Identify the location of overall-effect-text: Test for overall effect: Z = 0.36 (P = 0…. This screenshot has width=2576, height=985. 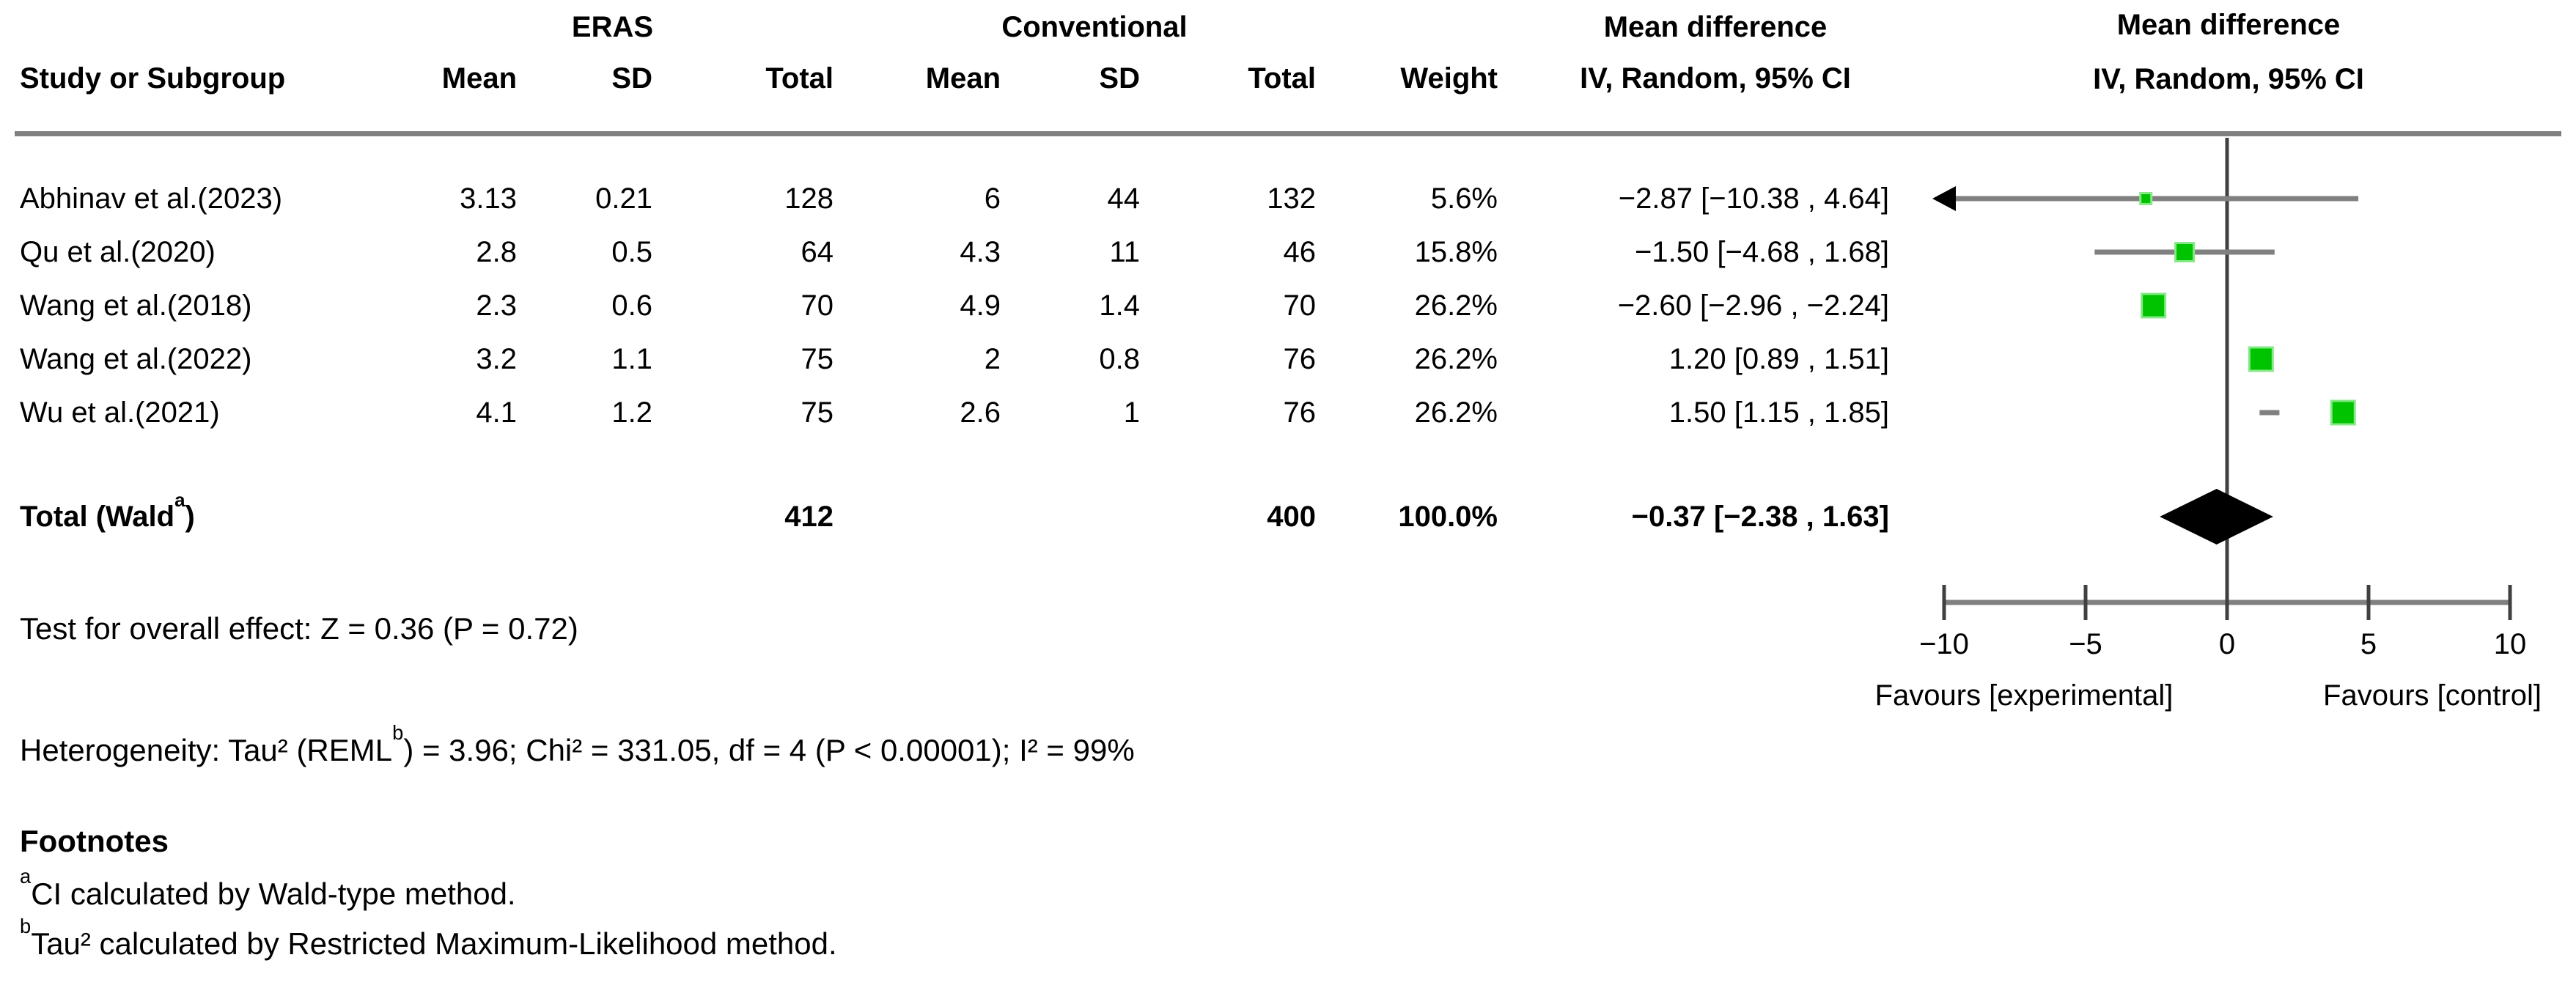
(299, 628).